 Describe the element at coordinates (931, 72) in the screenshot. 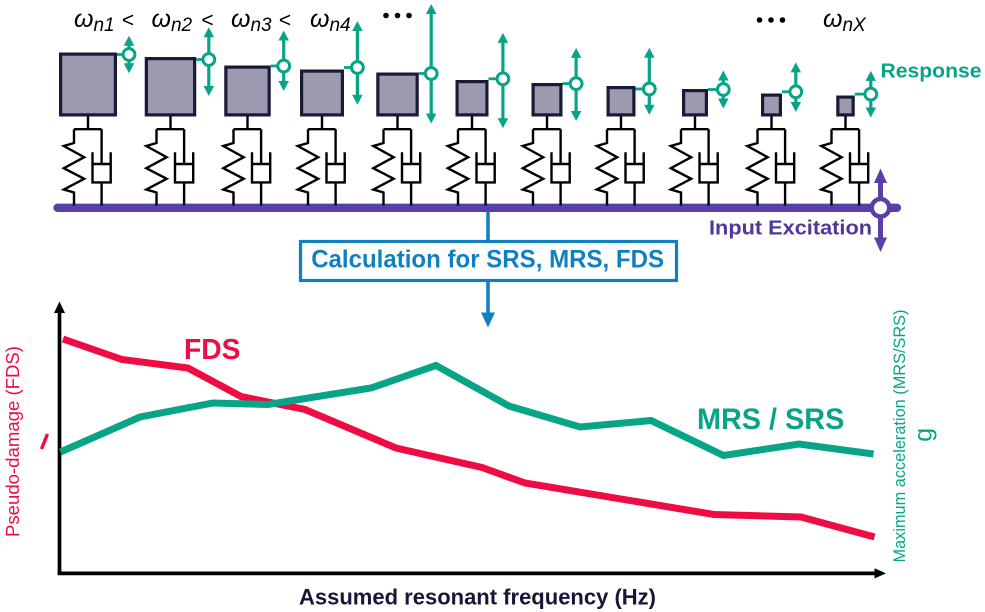

I see `svg-text: Response` at that location.